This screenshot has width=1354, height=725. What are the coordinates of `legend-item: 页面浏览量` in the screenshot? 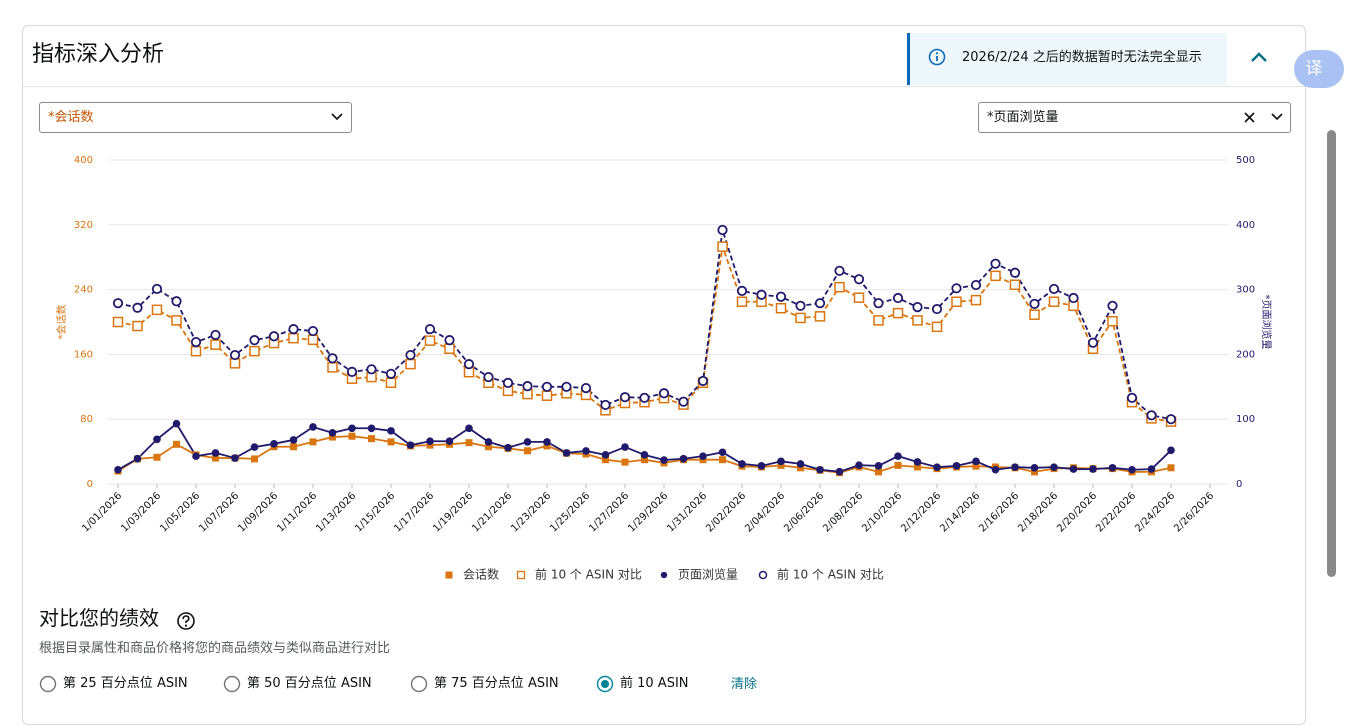 It's located at (699, 574).